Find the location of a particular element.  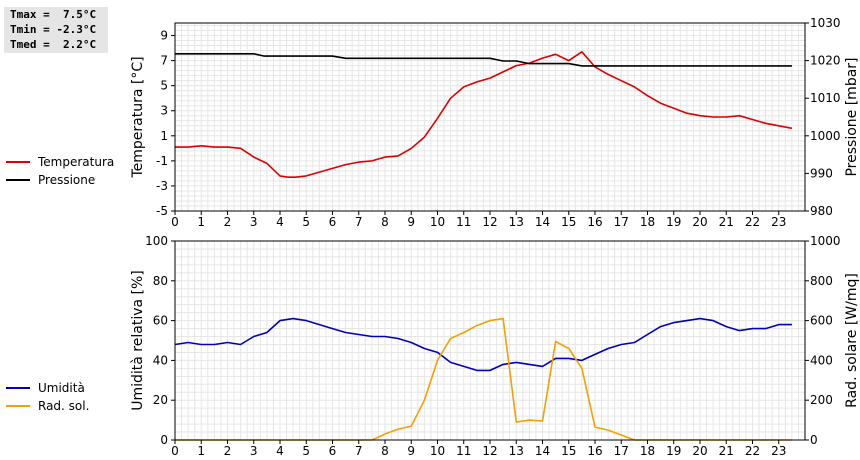

y2-tick-label: 0 is located at coordinates (814, 440).